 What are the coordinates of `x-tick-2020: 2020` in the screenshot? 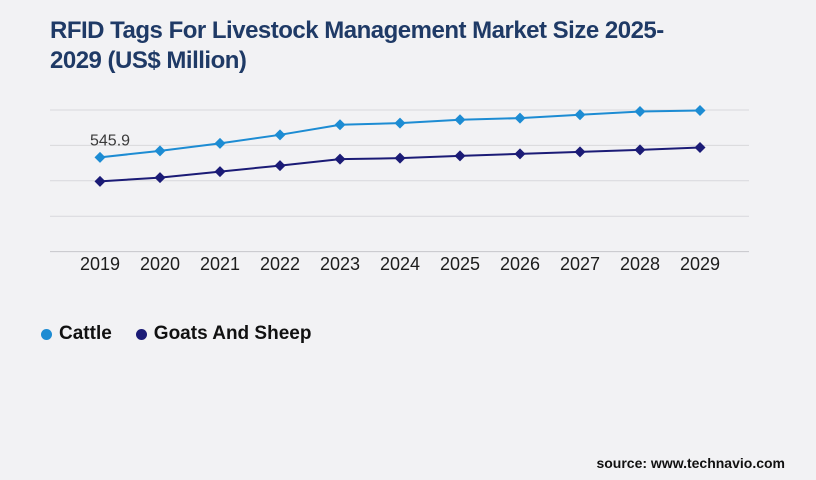 It's located at (160, 264).